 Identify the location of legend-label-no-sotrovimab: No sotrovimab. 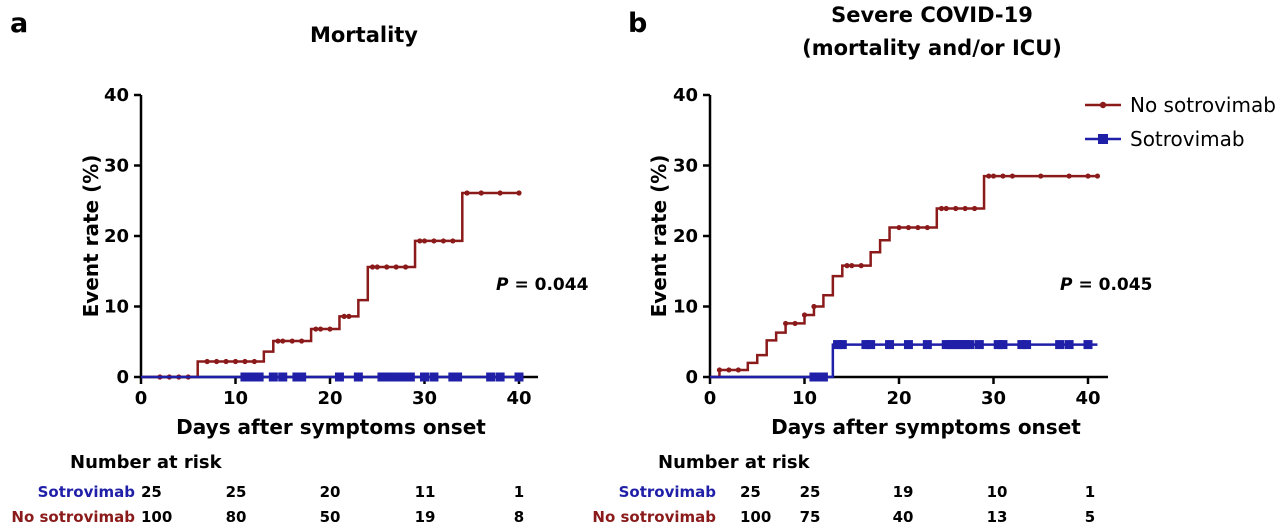
(1203, 105).